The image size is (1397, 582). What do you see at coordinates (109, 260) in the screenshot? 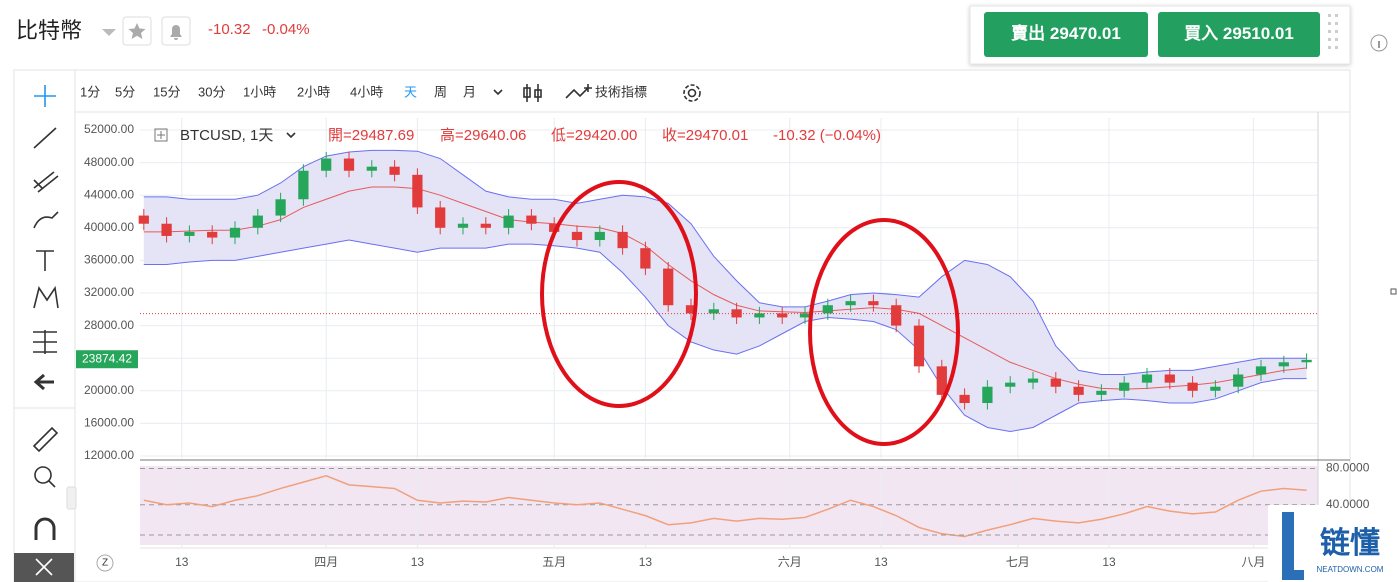
I see `y-tick-label: 36000.00` at bounding box center [109, 260].